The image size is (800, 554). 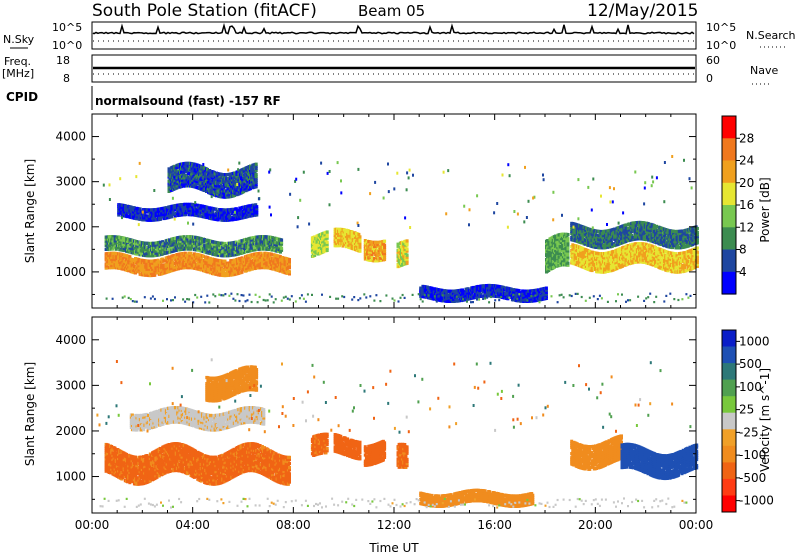 I want to click on beam-label: Beam 05, so click(x=391, y=11).